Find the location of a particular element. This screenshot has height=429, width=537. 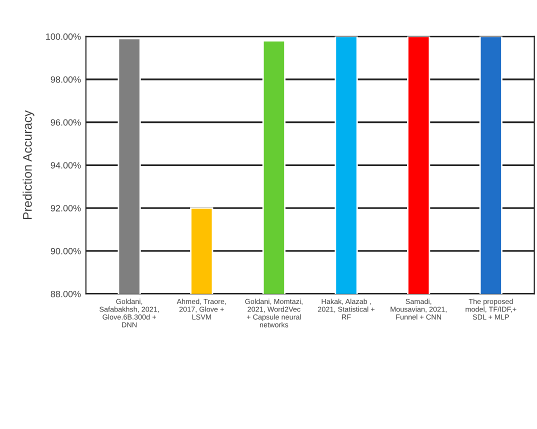

y-tick-label: 92.00% is located at coordinates (65, 208).